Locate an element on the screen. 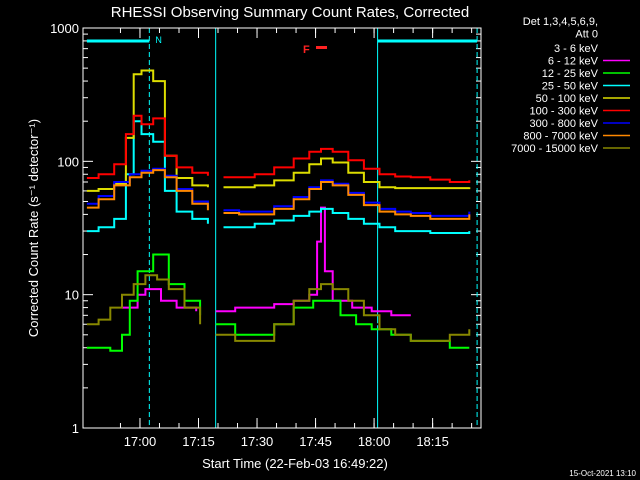 The width and height of the screenshot is (640, 480). legend-header-line: Att 0 is located at coordinates (586, 35).